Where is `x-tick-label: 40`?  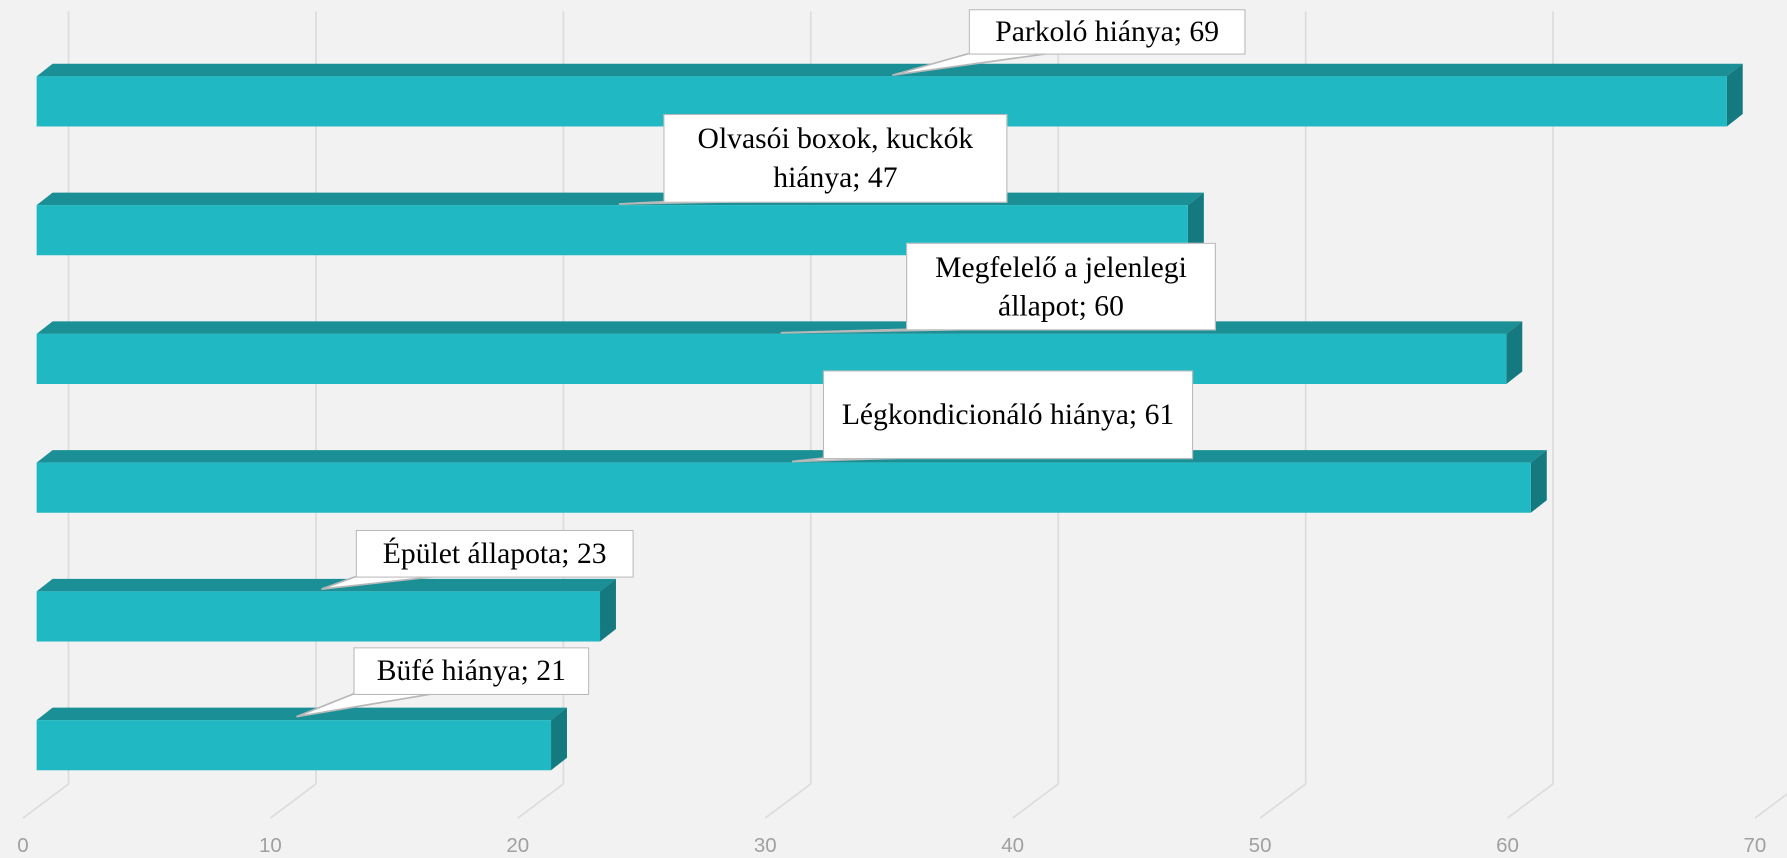 x-tick-label: 40 is located at coordinates (1012, 845).